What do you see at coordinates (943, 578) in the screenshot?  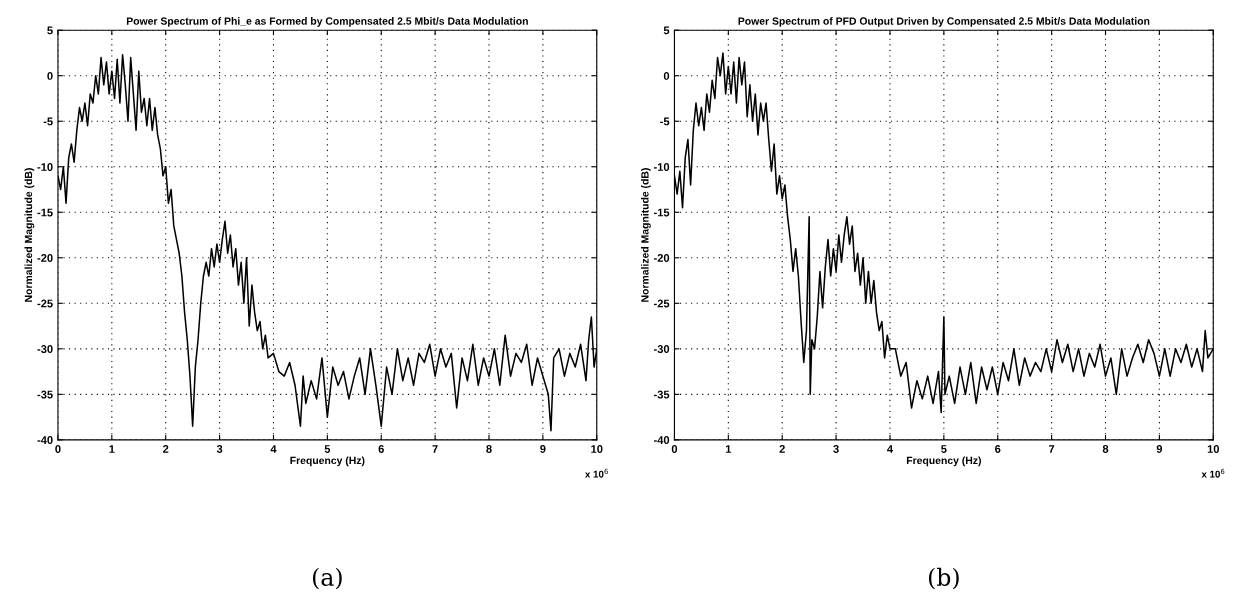 I see `text: (b)` at bounding box center [943, 578].